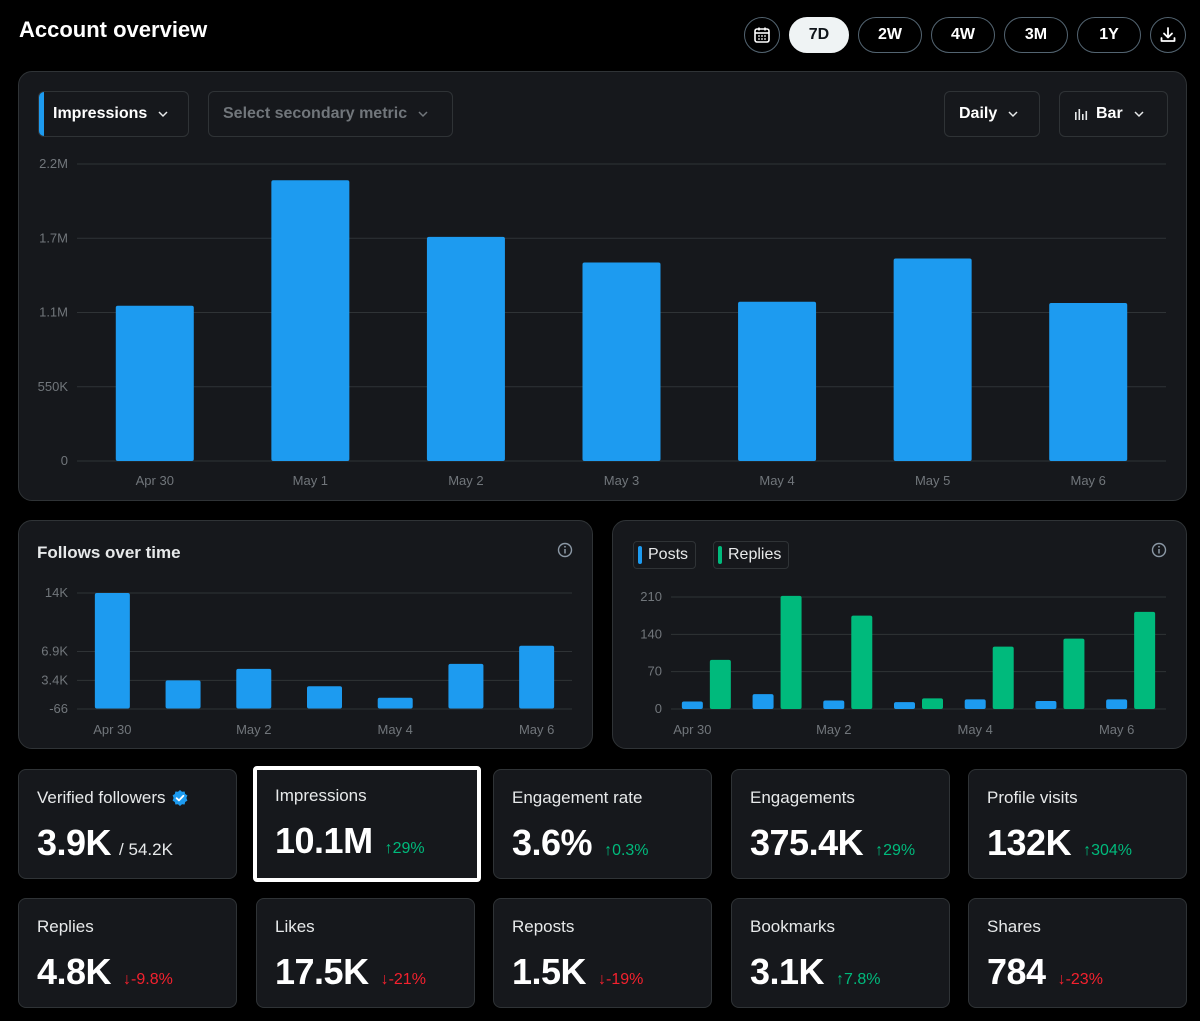 The image size is (1200, 1021). Describe the element at coordinates (54, 679) in the screenshot. I see `y-tick-label: 3.4K` at that location.